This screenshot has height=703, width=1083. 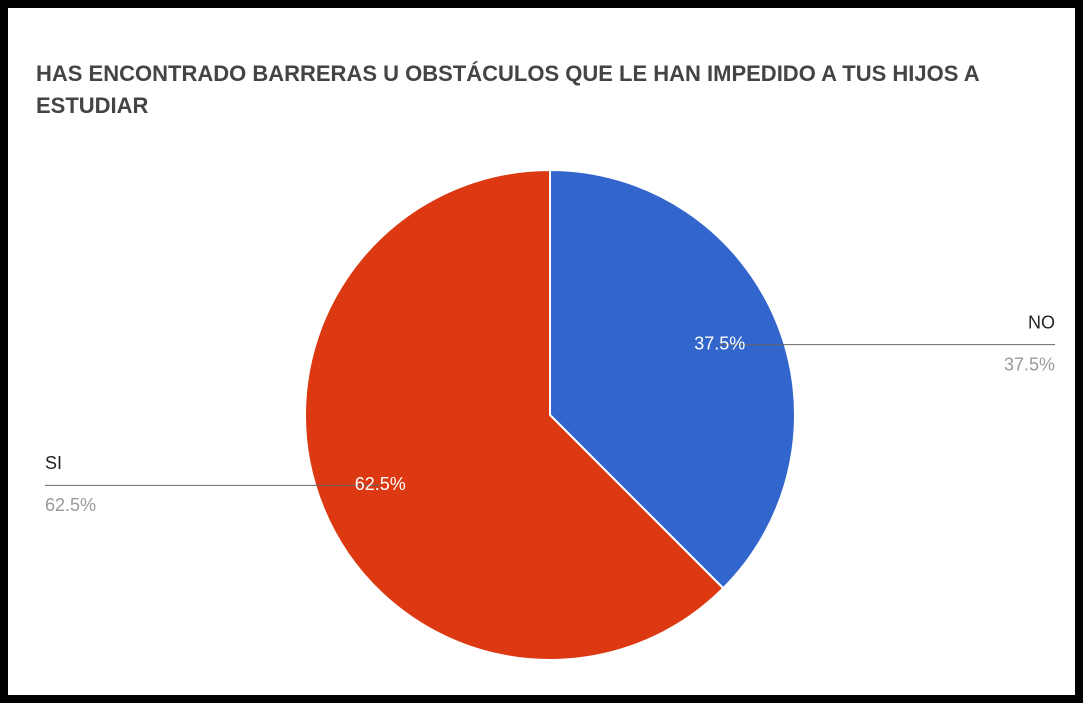 I want to click on legend-value: 62.5%, so click(x=70, y=505).